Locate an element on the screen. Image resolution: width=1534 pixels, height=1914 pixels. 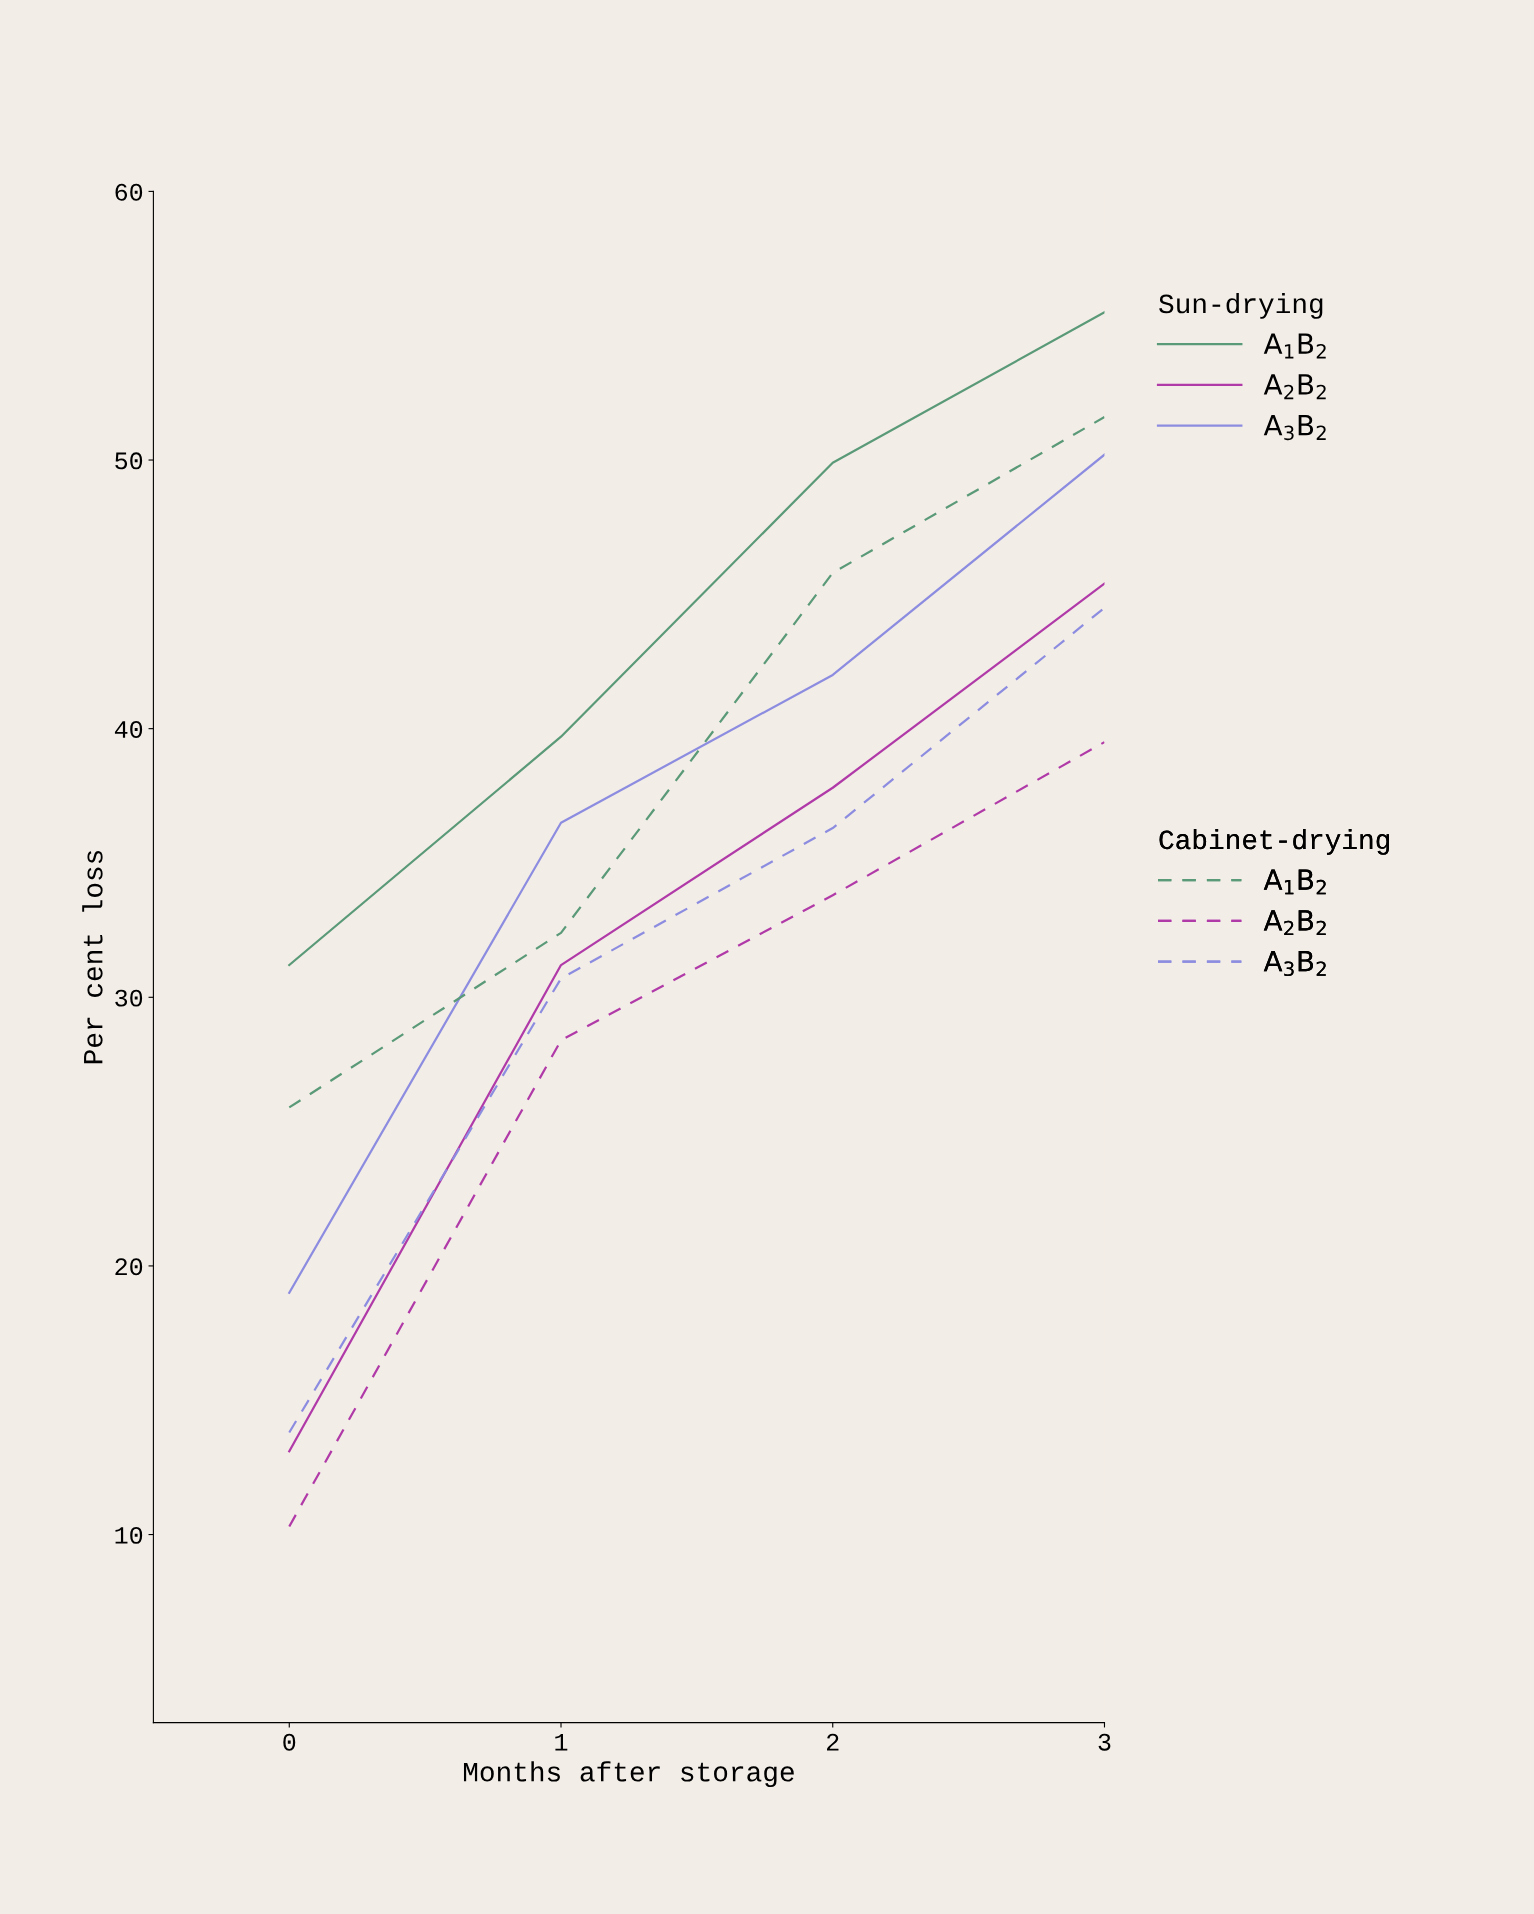
y-tick-label: 10 is located at coordinates (129, 1535).